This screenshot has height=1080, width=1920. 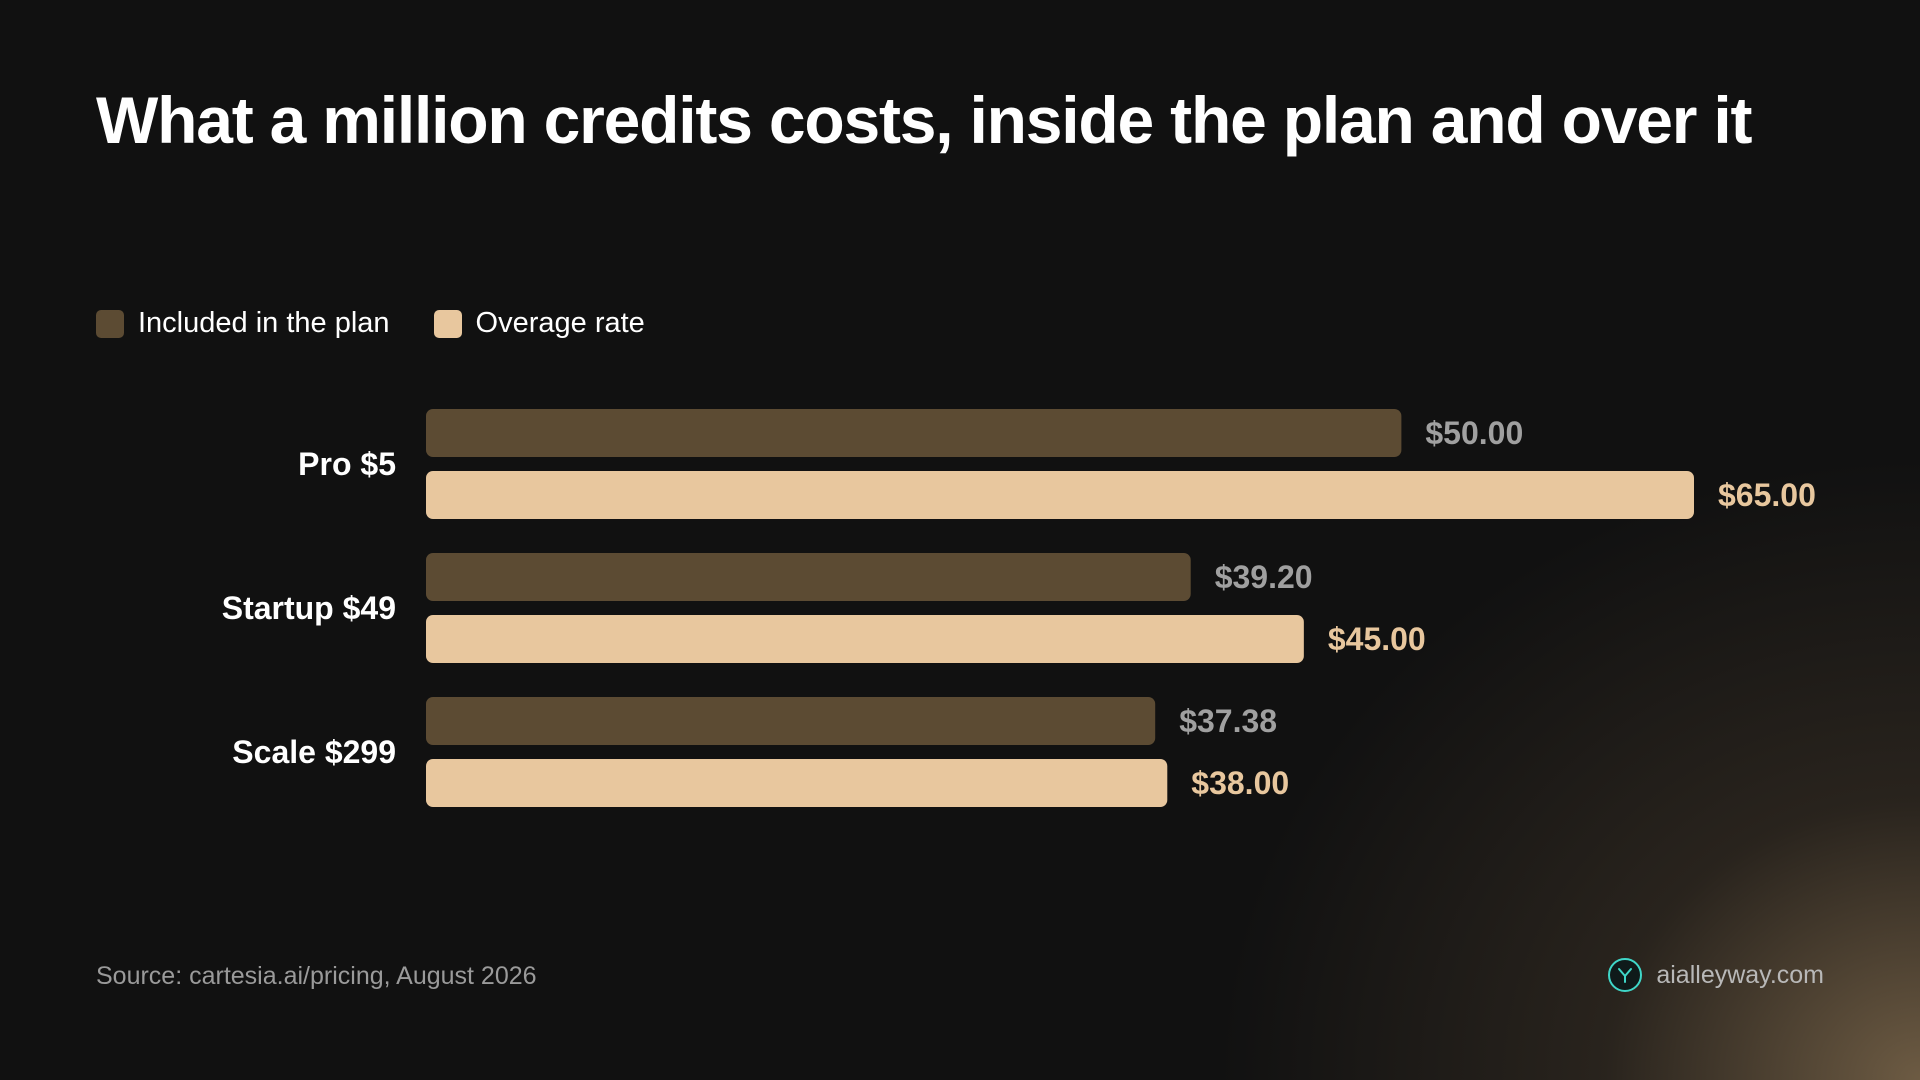 I want to click on legend-item-included: Included in the plan, so click(x=243, y=323).